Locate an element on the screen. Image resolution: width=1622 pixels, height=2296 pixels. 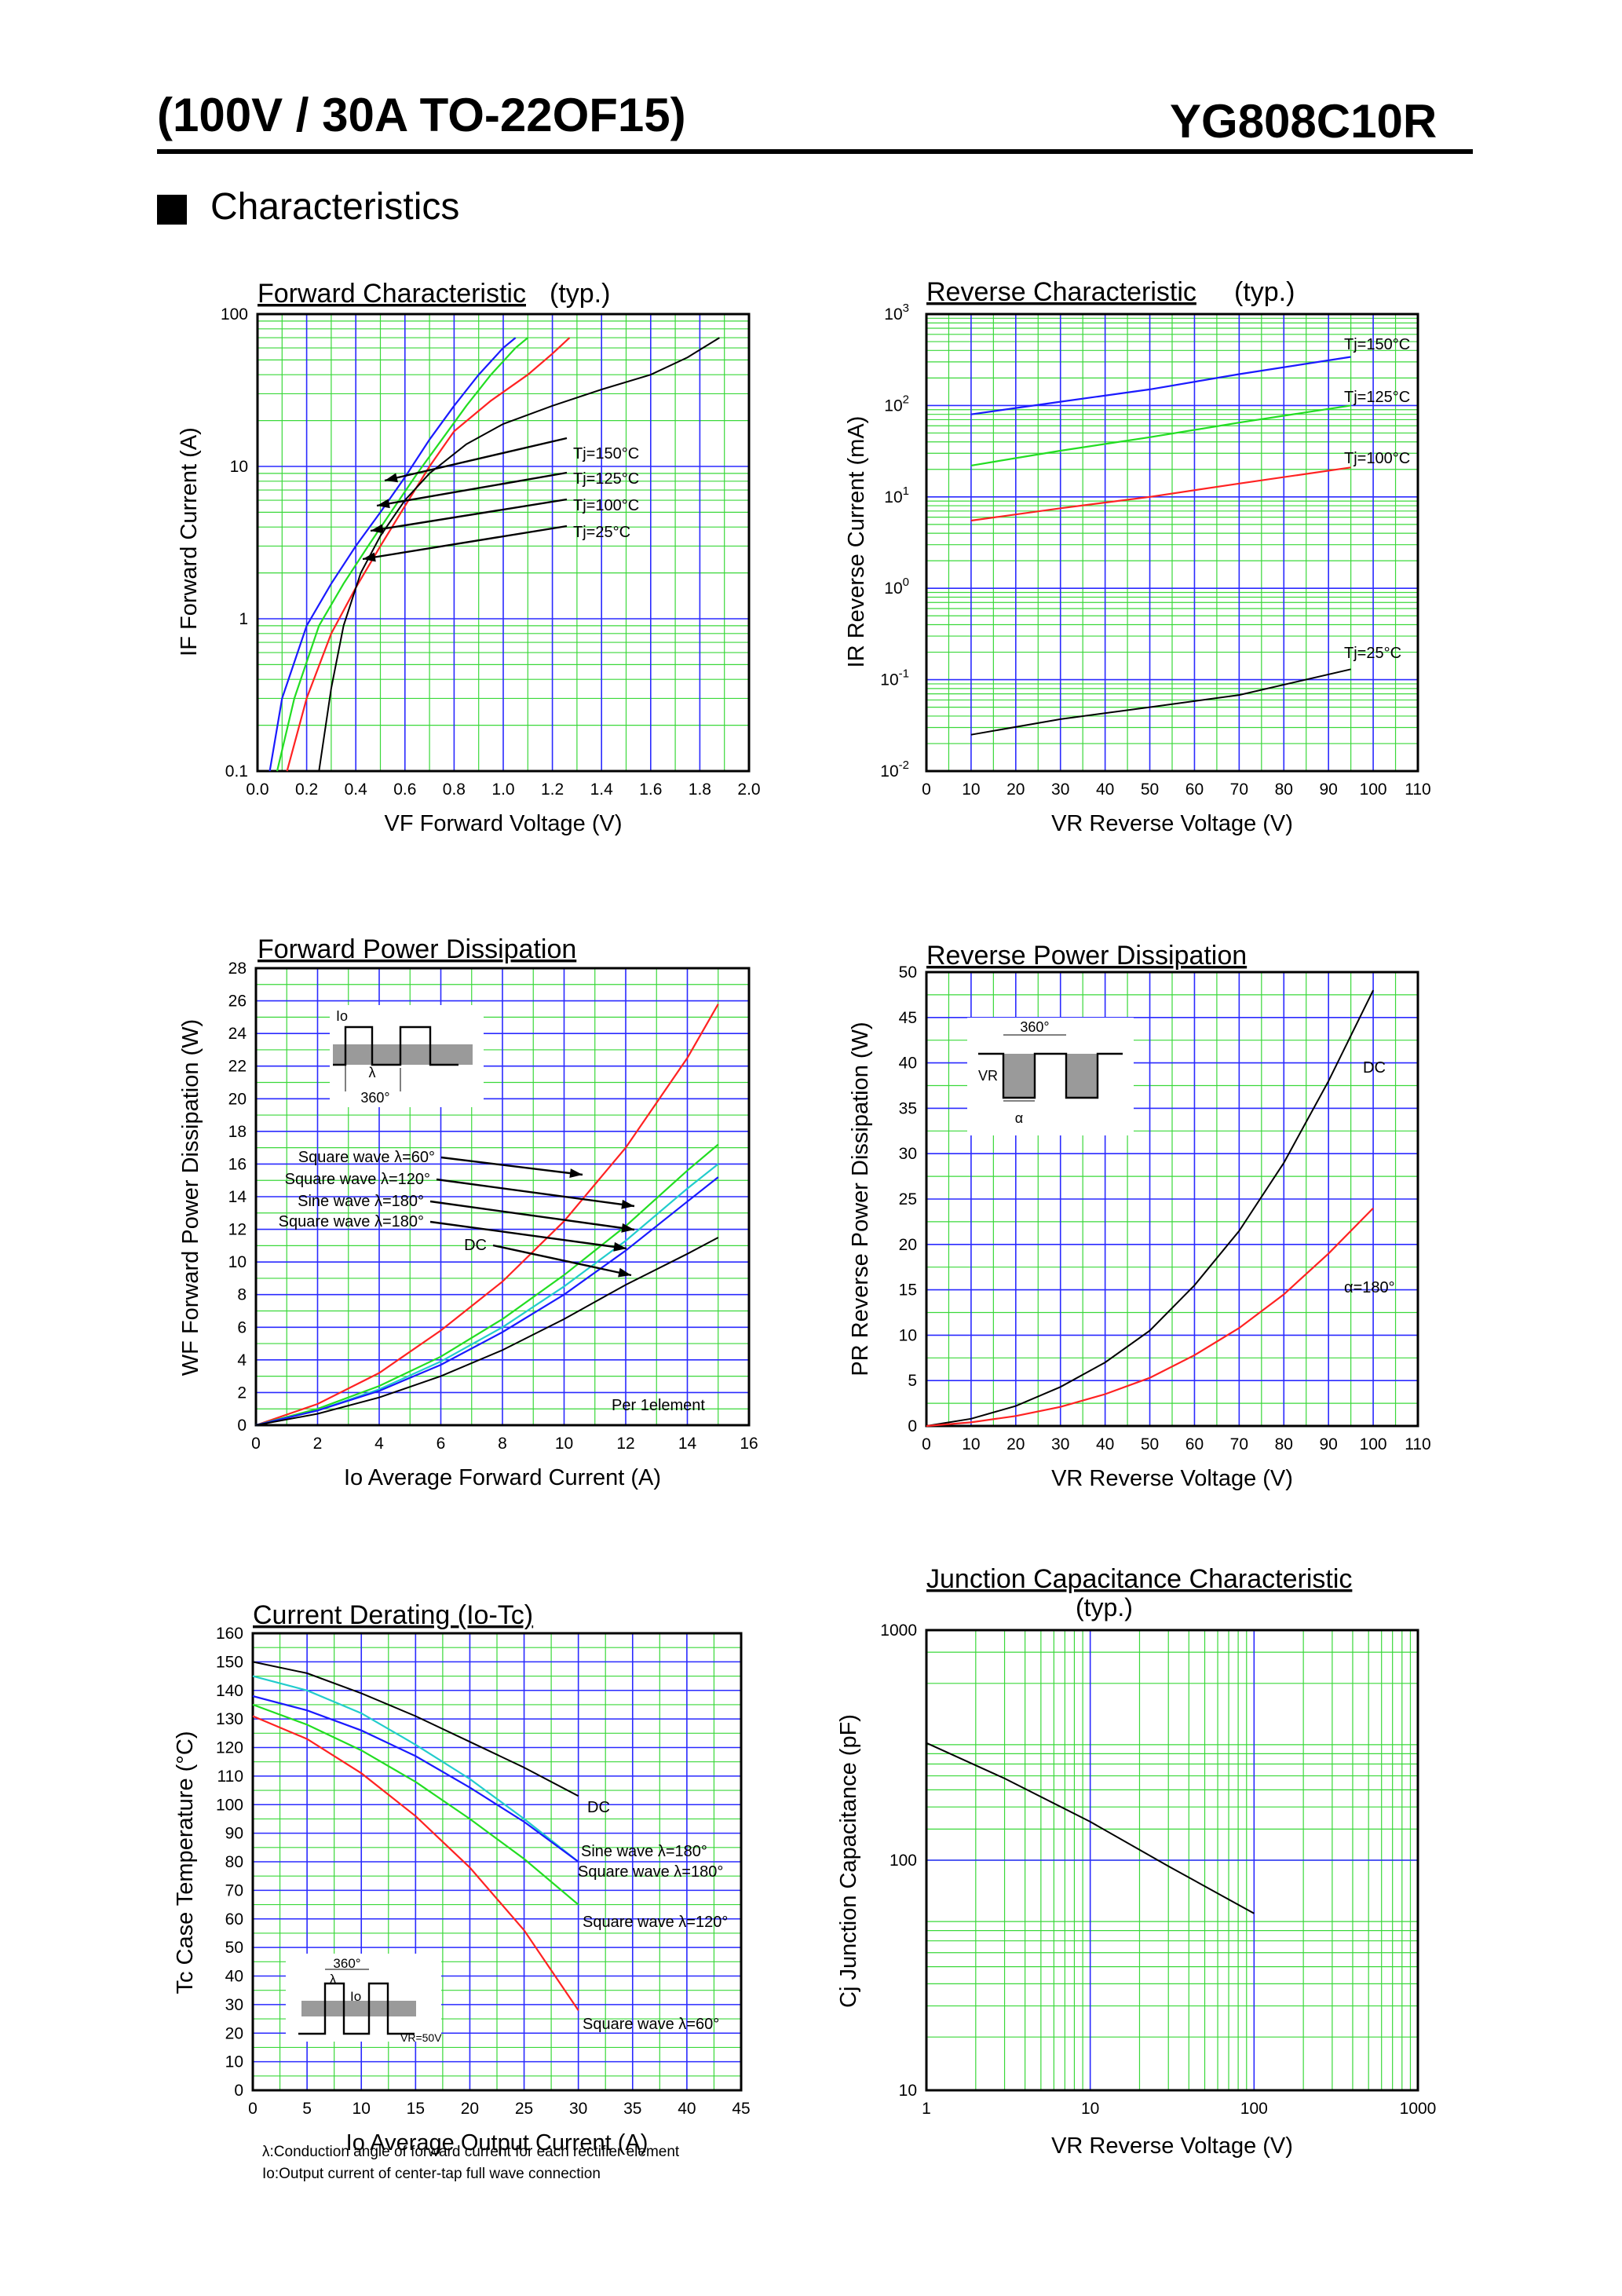
x-tick-label: 1.8 is located at coordinates (700, 790).